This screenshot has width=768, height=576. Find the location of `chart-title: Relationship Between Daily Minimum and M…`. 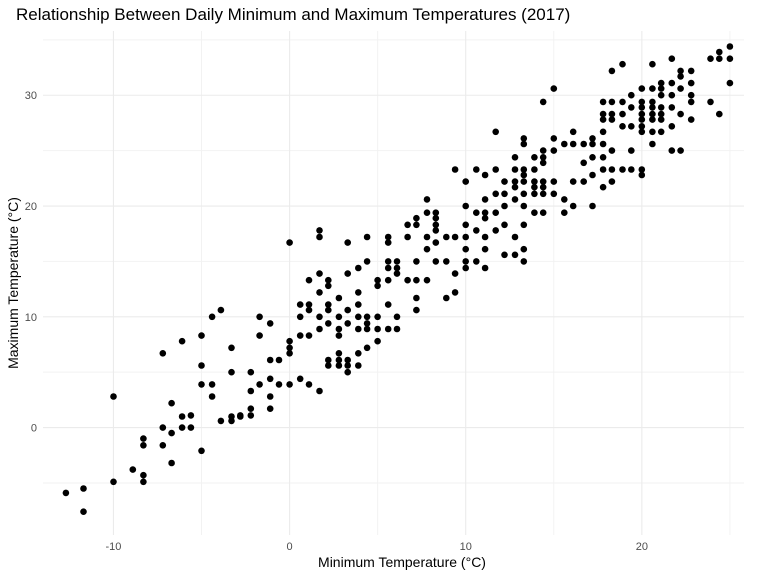

chart-title: Relationship Between Daily Minimum and M… is located at coordinates (293, 14).